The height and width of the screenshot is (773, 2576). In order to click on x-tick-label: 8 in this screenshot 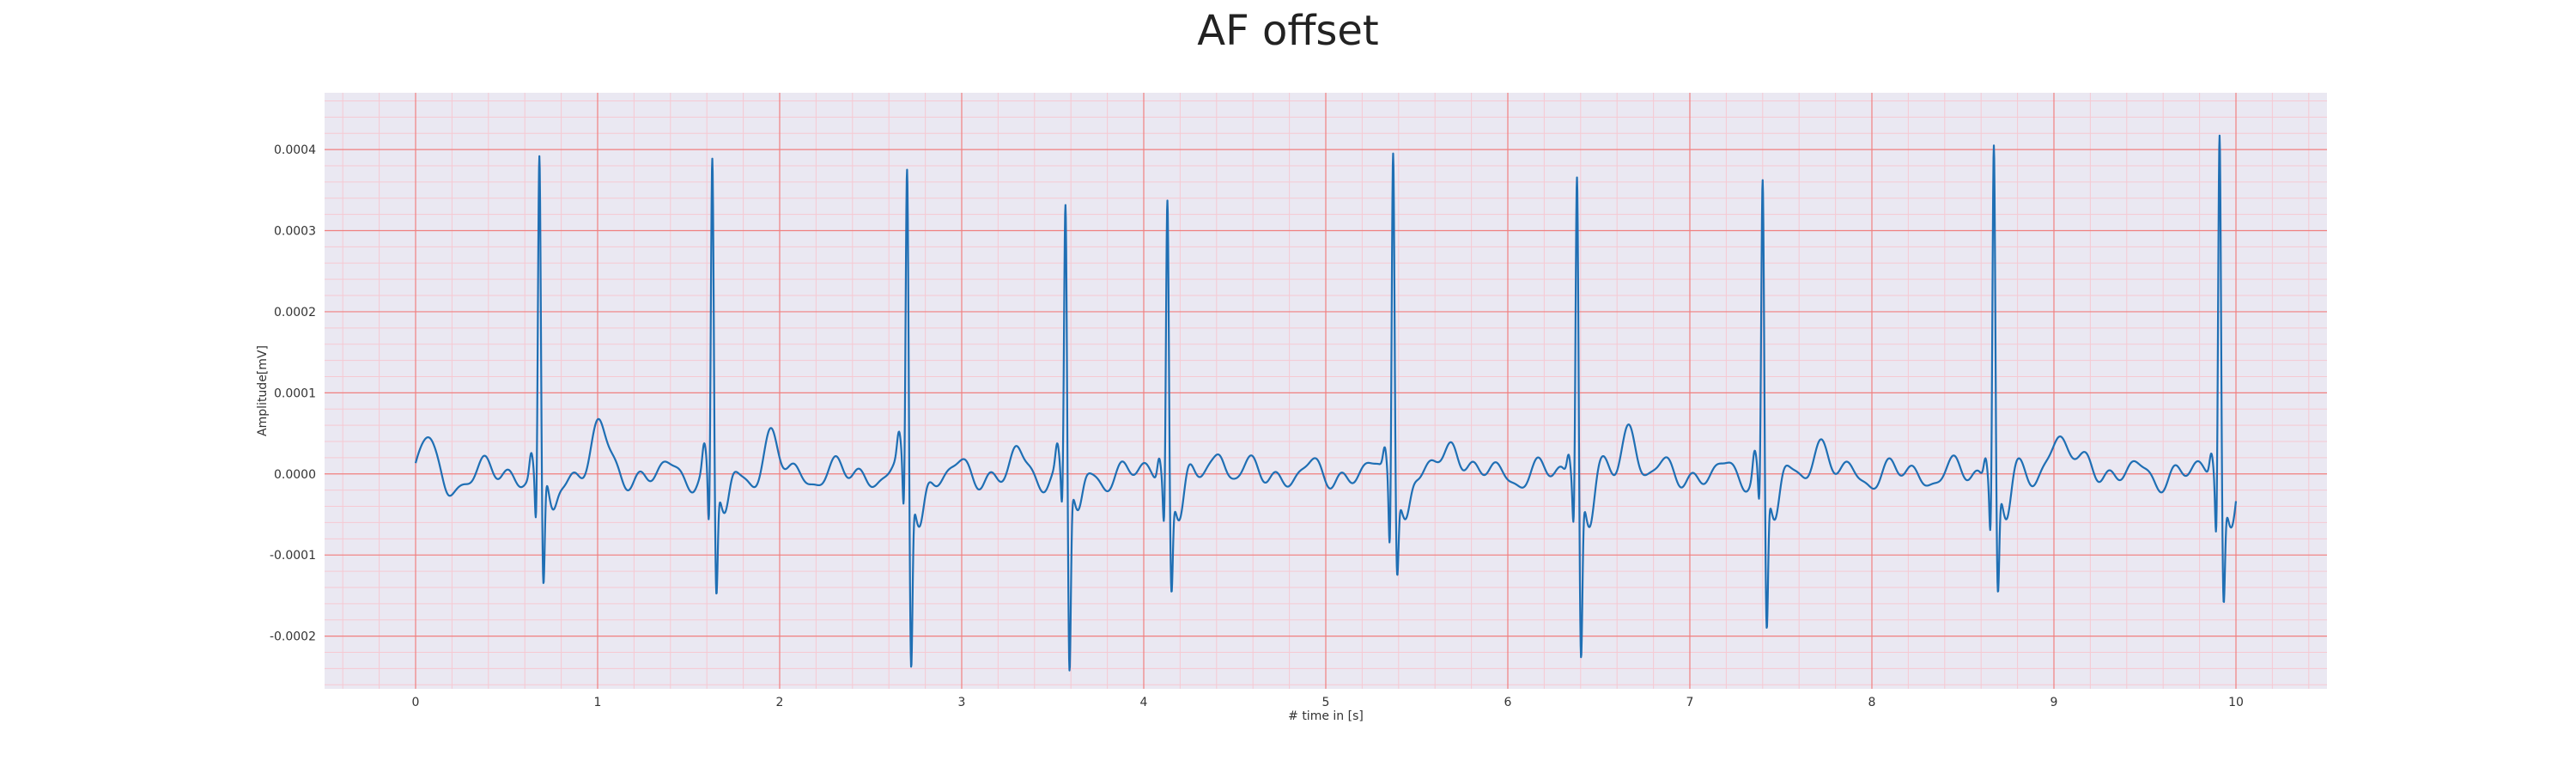, I will do `click(1872, 702)`.